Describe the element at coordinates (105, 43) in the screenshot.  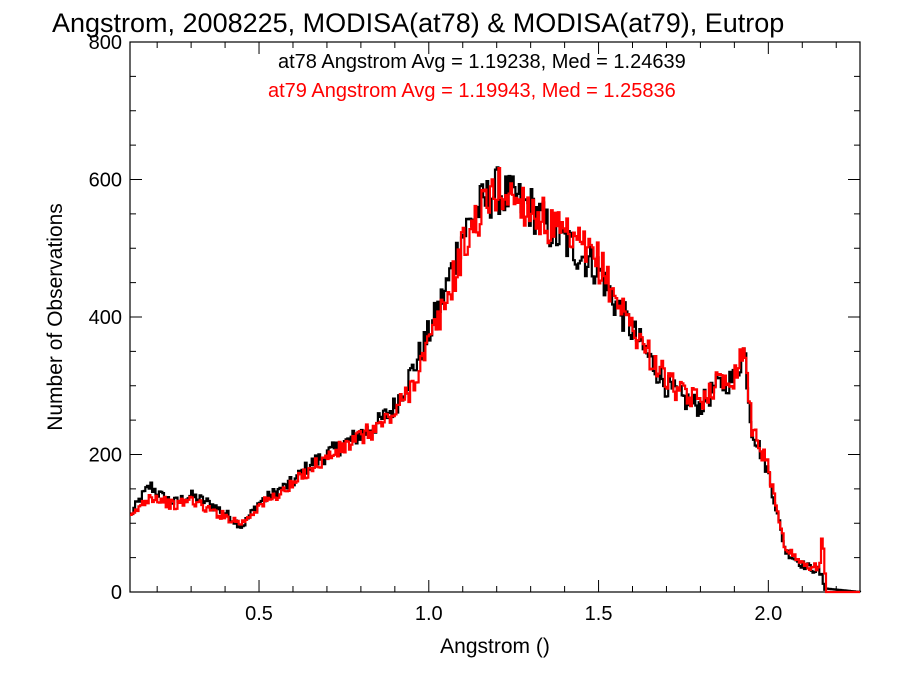
I see `y-tick-label: 800` at that location.